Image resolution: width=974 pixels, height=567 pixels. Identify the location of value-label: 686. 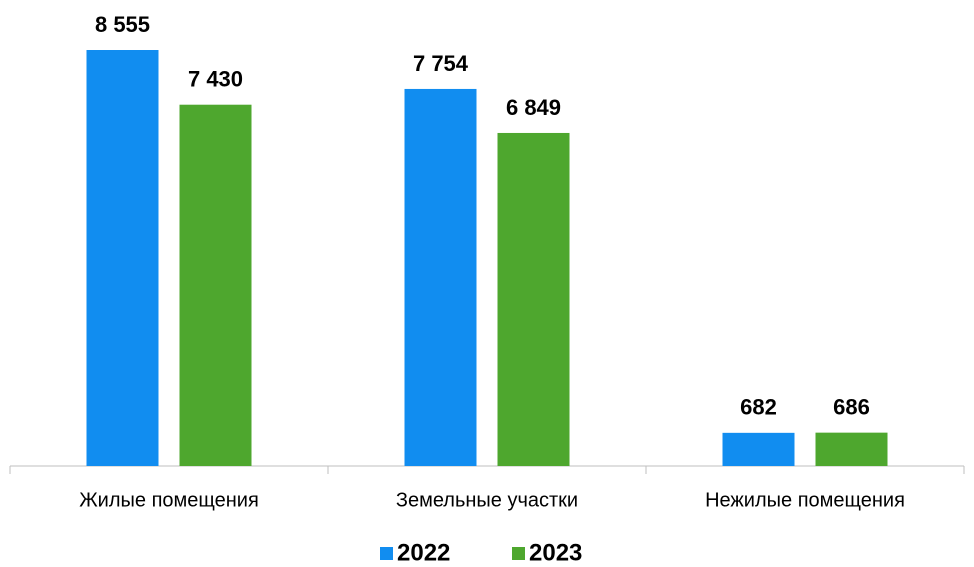
(851, 406).